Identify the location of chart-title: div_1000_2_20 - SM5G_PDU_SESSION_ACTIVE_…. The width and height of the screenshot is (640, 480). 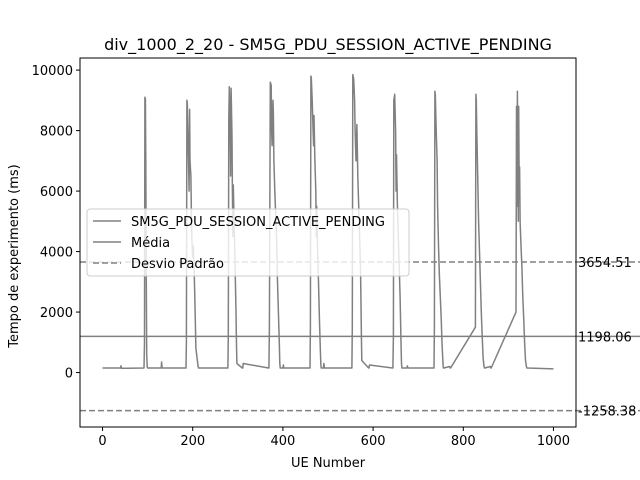
(328, 45).